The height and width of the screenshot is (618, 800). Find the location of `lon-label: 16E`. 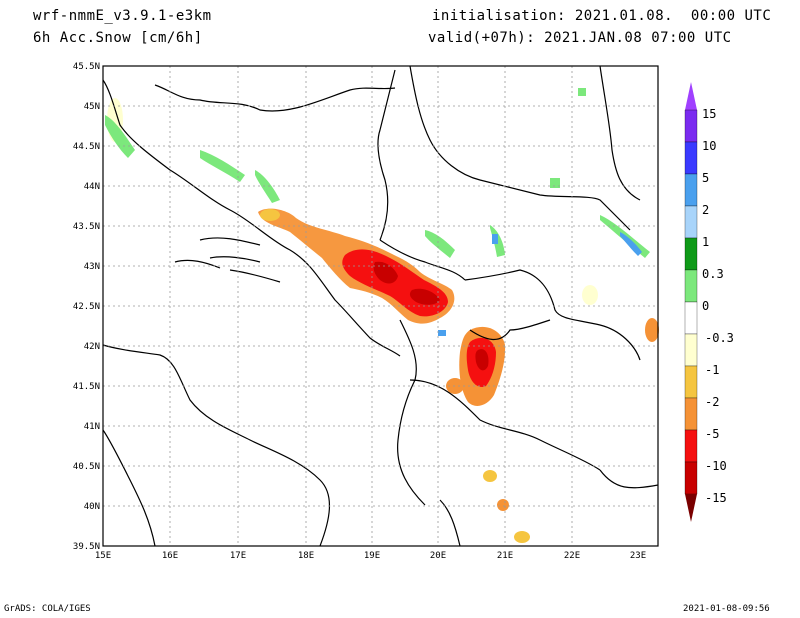

lon-label: 16E is located at coordinates (170, 556).